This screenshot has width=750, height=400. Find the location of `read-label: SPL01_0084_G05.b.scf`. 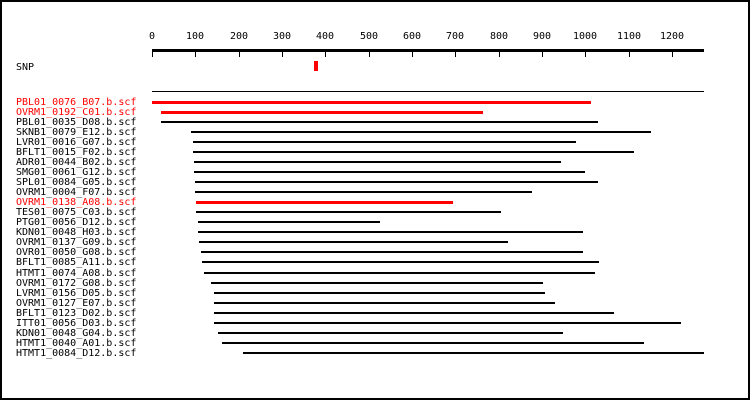

read-label: SPL01_0084_G05.b.scf is located at coordinates (76, 182).